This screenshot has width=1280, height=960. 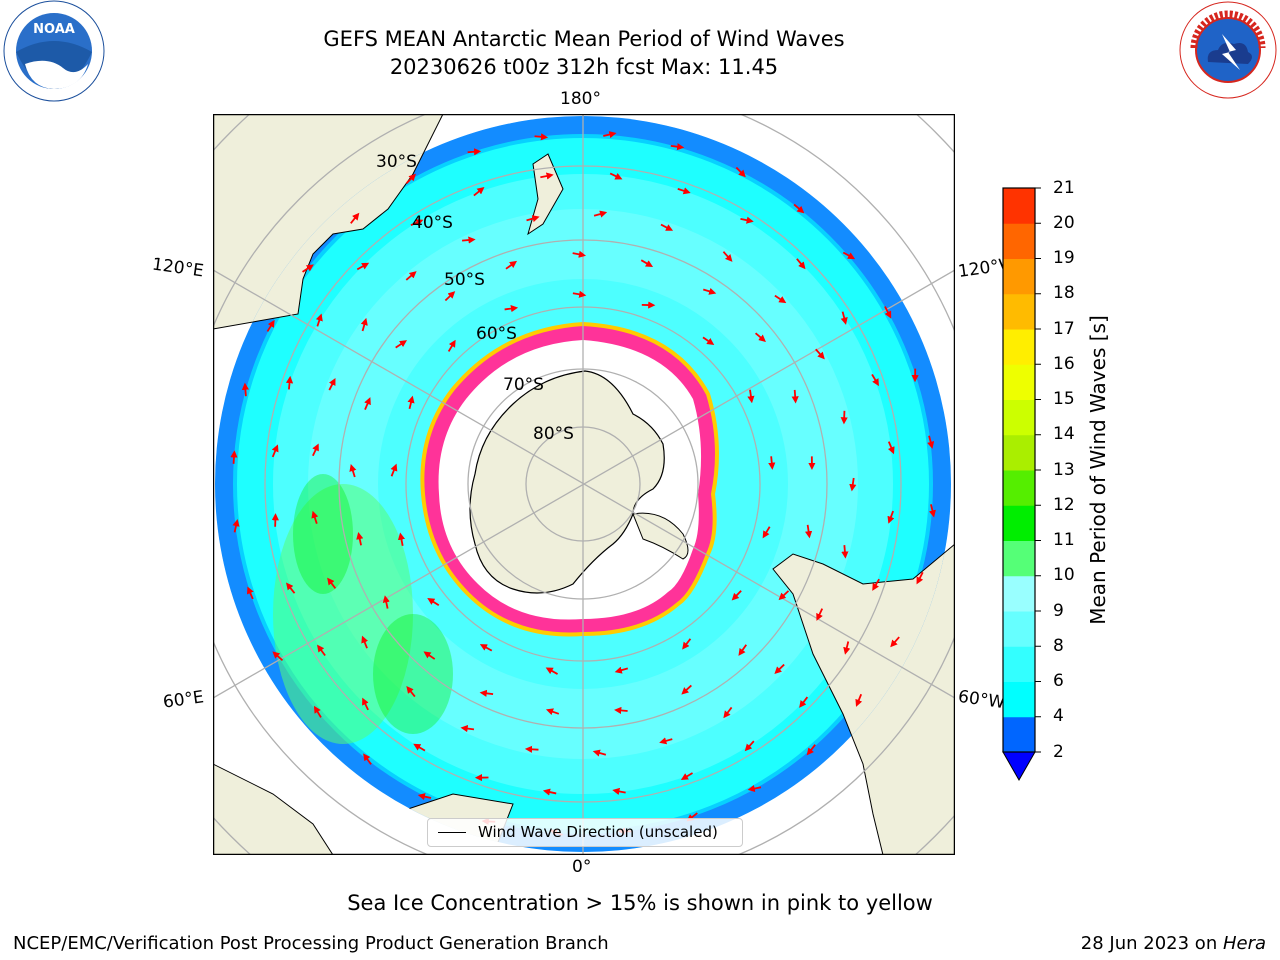 I want to click on lat-label-60s: 60°S, so click(x=496, y=334).